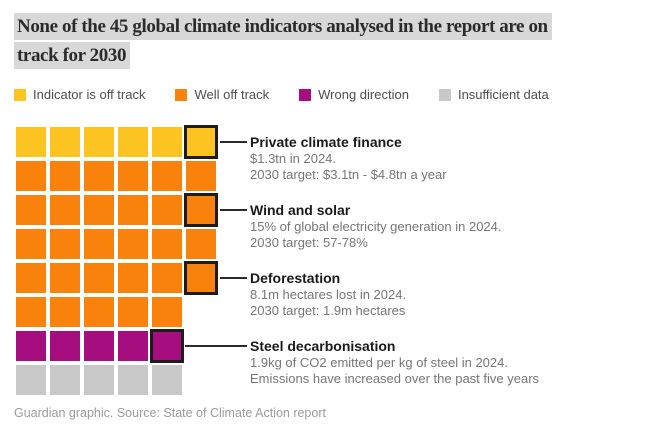  I want to click on annotation-target: 2030 target: $3.1tn - $4.8tn a year, so click(348, 174).